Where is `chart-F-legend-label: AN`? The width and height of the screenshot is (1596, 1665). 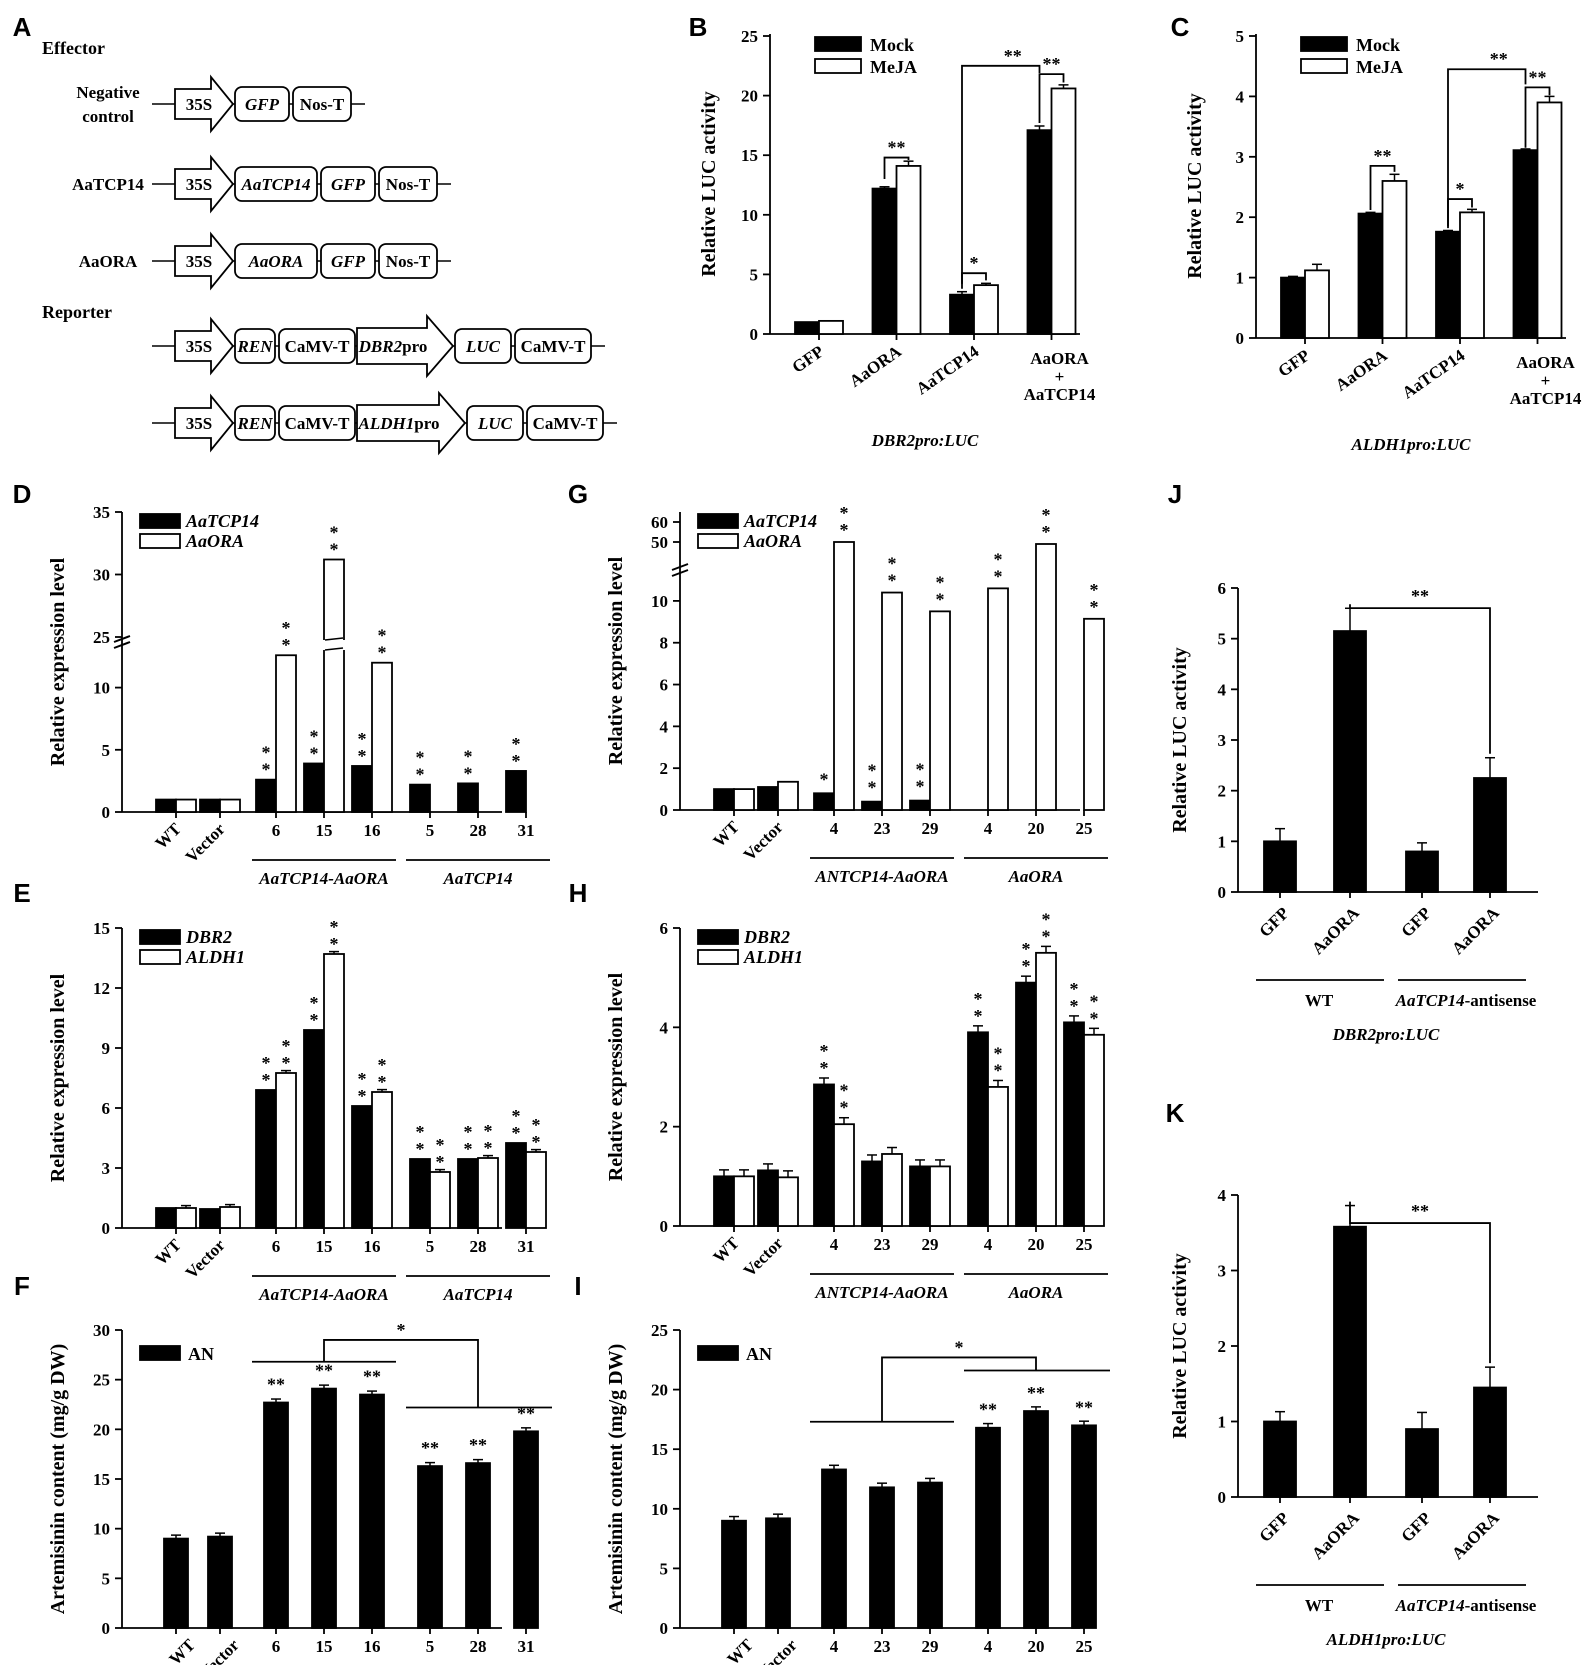
chart-F-legend-label: AN is located at coordinates (201, 1354).